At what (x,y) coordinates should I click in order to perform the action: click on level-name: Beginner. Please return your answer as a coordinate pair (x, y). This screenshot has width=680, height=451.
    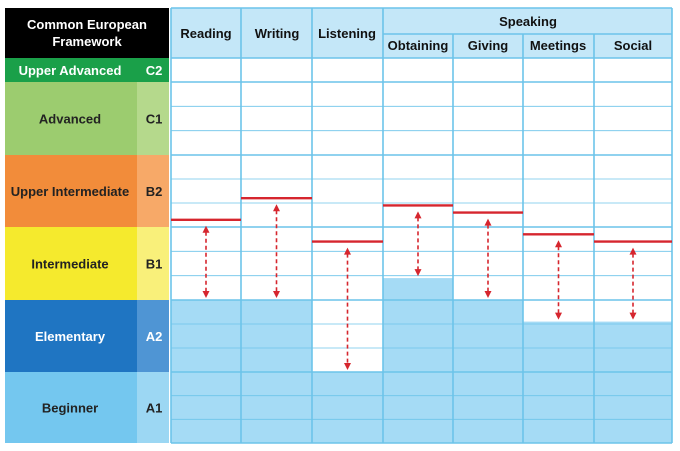
    Looking at the image, I should click on (70, 408).